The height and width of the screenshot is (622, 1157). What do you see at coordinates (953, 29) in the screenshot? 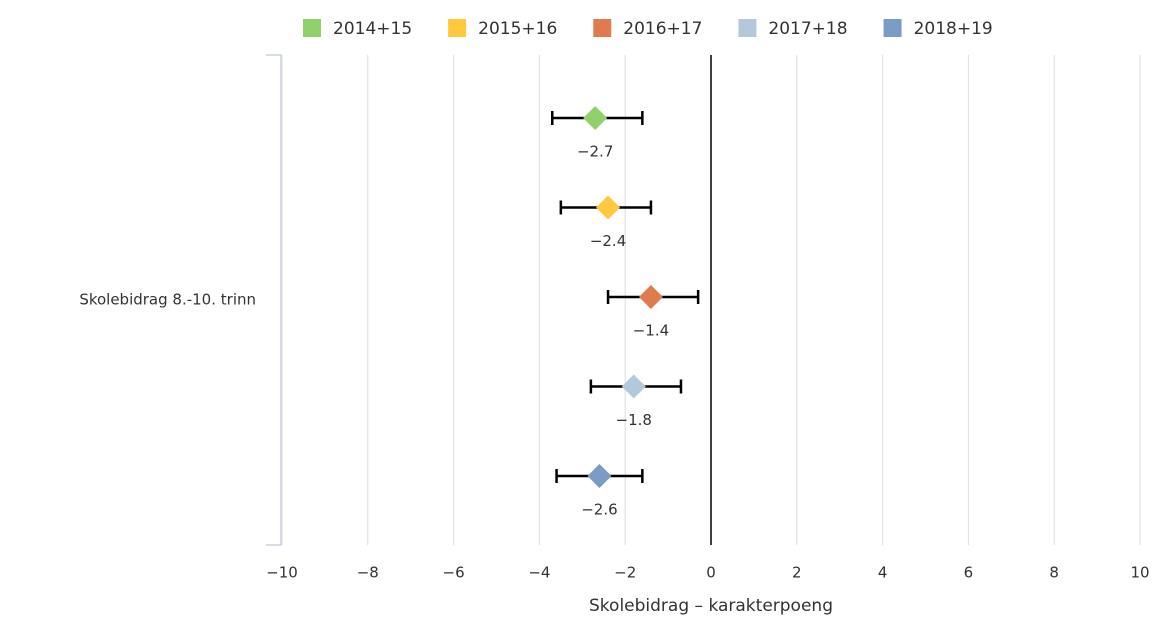
I see `legend-label: 2018+19` at bounding box center [953, 29].